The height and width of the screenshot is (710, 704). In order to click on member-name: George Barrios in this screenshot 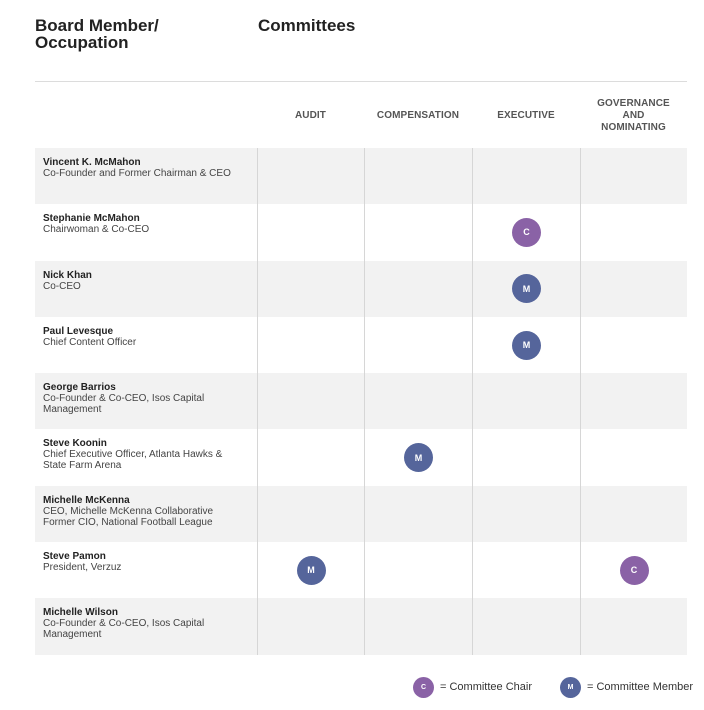, I will do `click(79, 388)`.